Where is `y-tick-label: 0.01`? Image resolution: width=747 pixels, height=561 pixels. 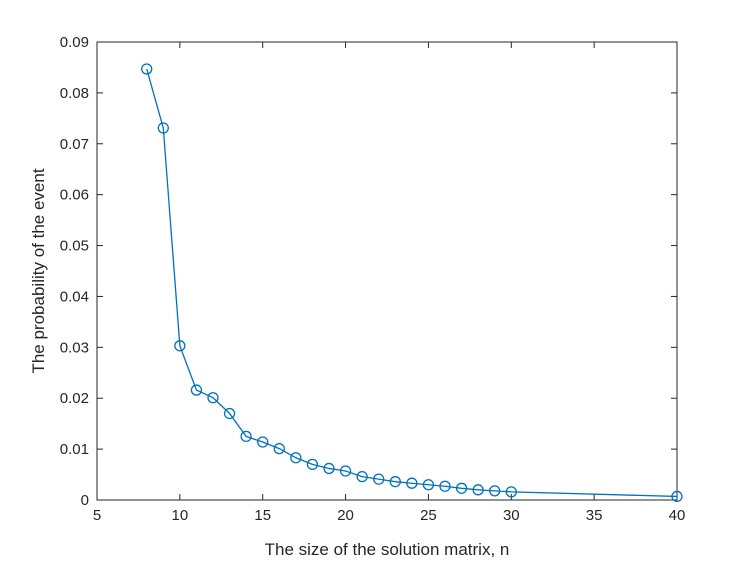 y-tick-label: 0.01 is located at coordinates (74, 449).